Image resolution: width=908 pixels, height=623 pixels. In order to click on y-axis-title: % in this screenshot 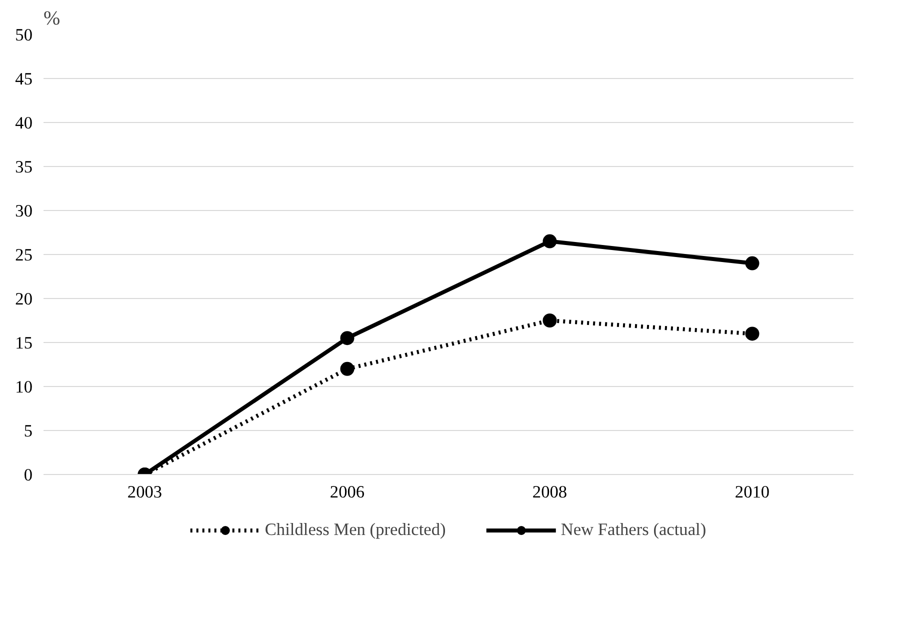, I will do `click(52, 19)`.